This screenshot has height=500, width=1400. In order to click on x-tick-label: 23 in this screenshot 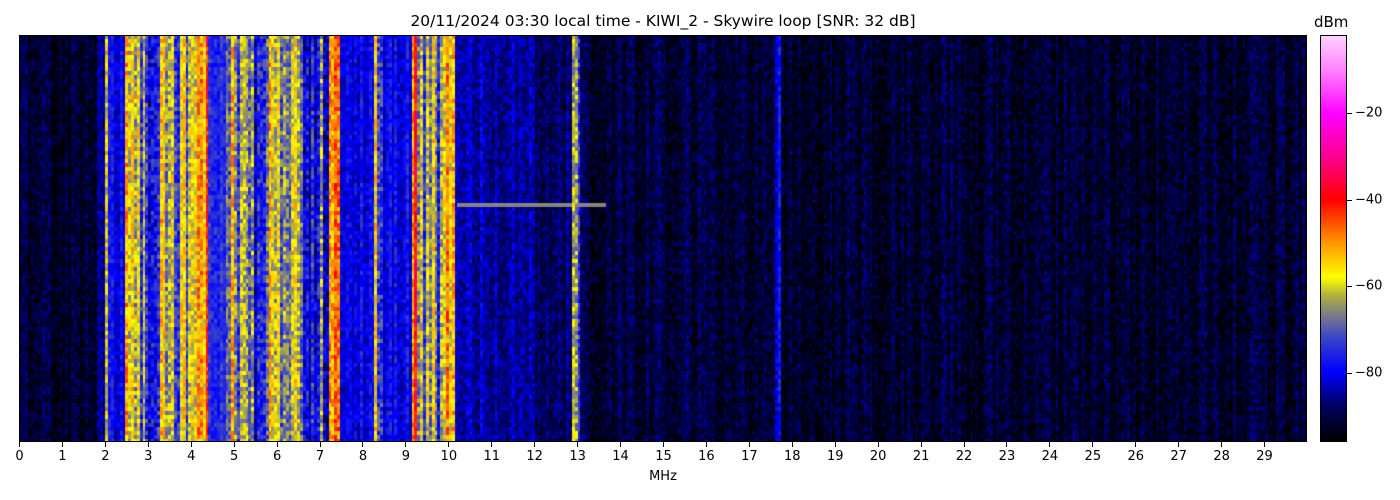, I will do `click(1007, 456)`.